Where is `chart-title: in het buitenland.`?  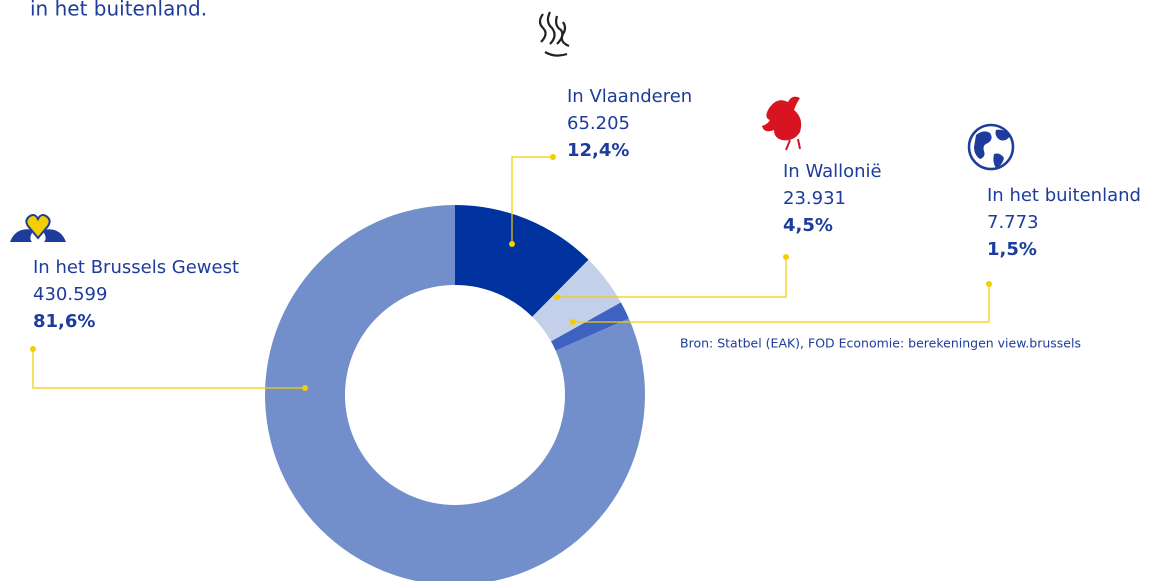
chart-title: in het buitenland. is located at coordinates (118, 10).